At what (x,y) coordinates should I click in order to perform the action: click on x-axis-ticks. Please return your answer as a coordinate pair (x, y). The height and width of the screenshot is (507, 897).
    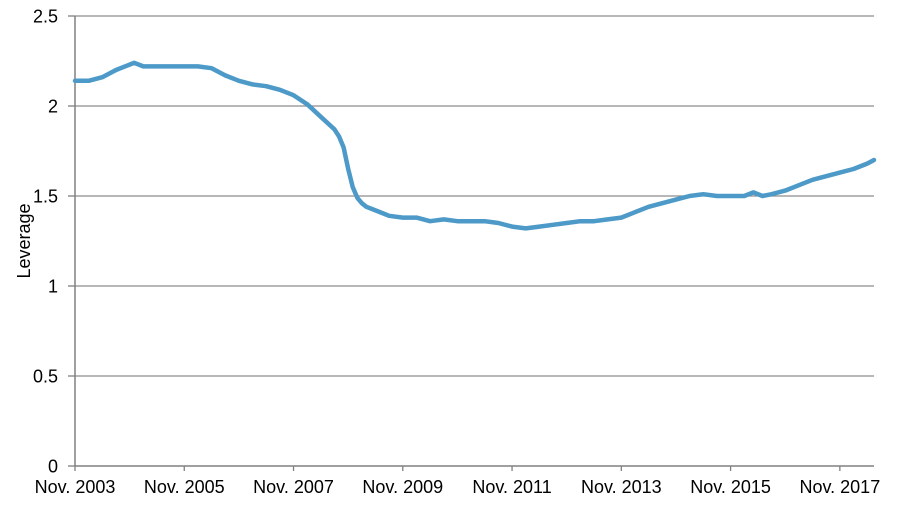
    Looking at the image, I should click on (457, 468).